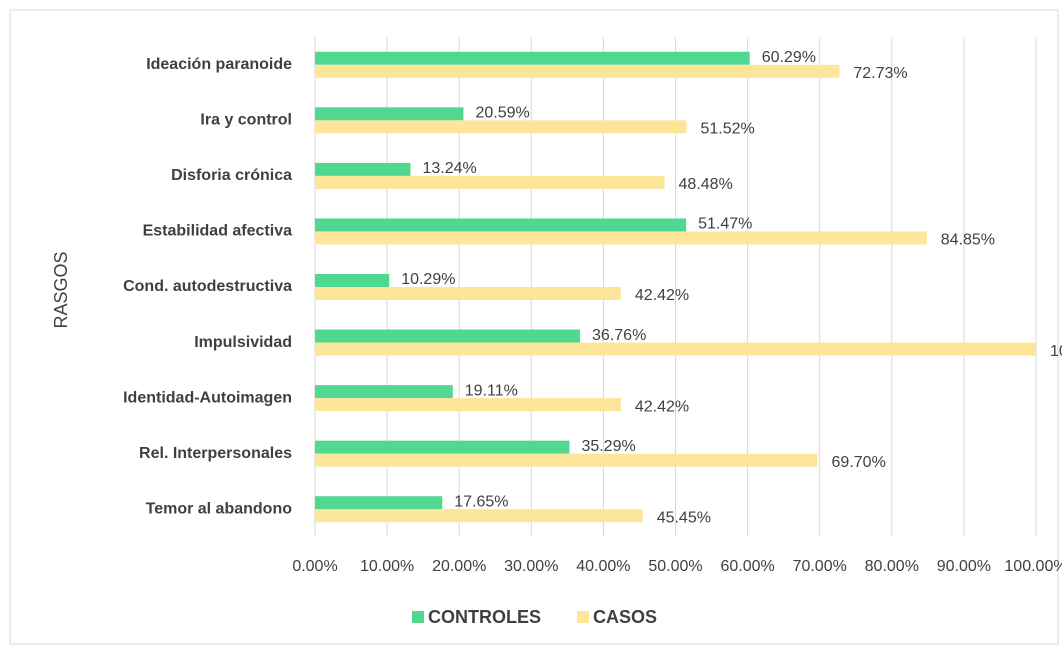 This screenshot has height=649, width=1062. Describe the element at coordinates (619, 335) in the screenshot. I see `value-label: 36.76%` at that location.